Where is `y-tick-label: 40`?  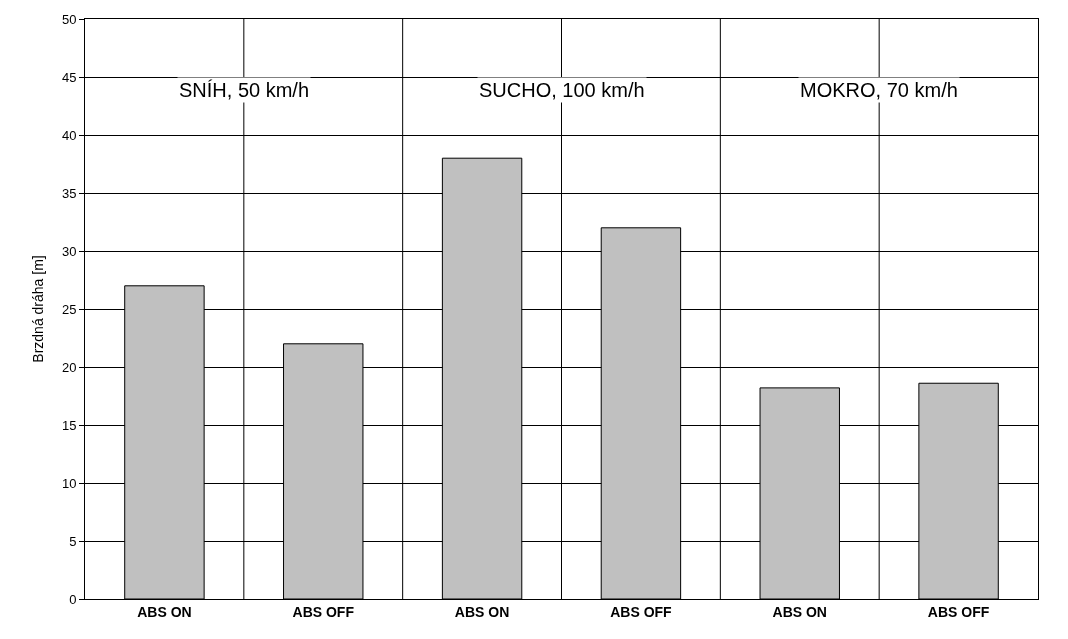 y-tick-label: 40 is located at coordinates (69, 135).